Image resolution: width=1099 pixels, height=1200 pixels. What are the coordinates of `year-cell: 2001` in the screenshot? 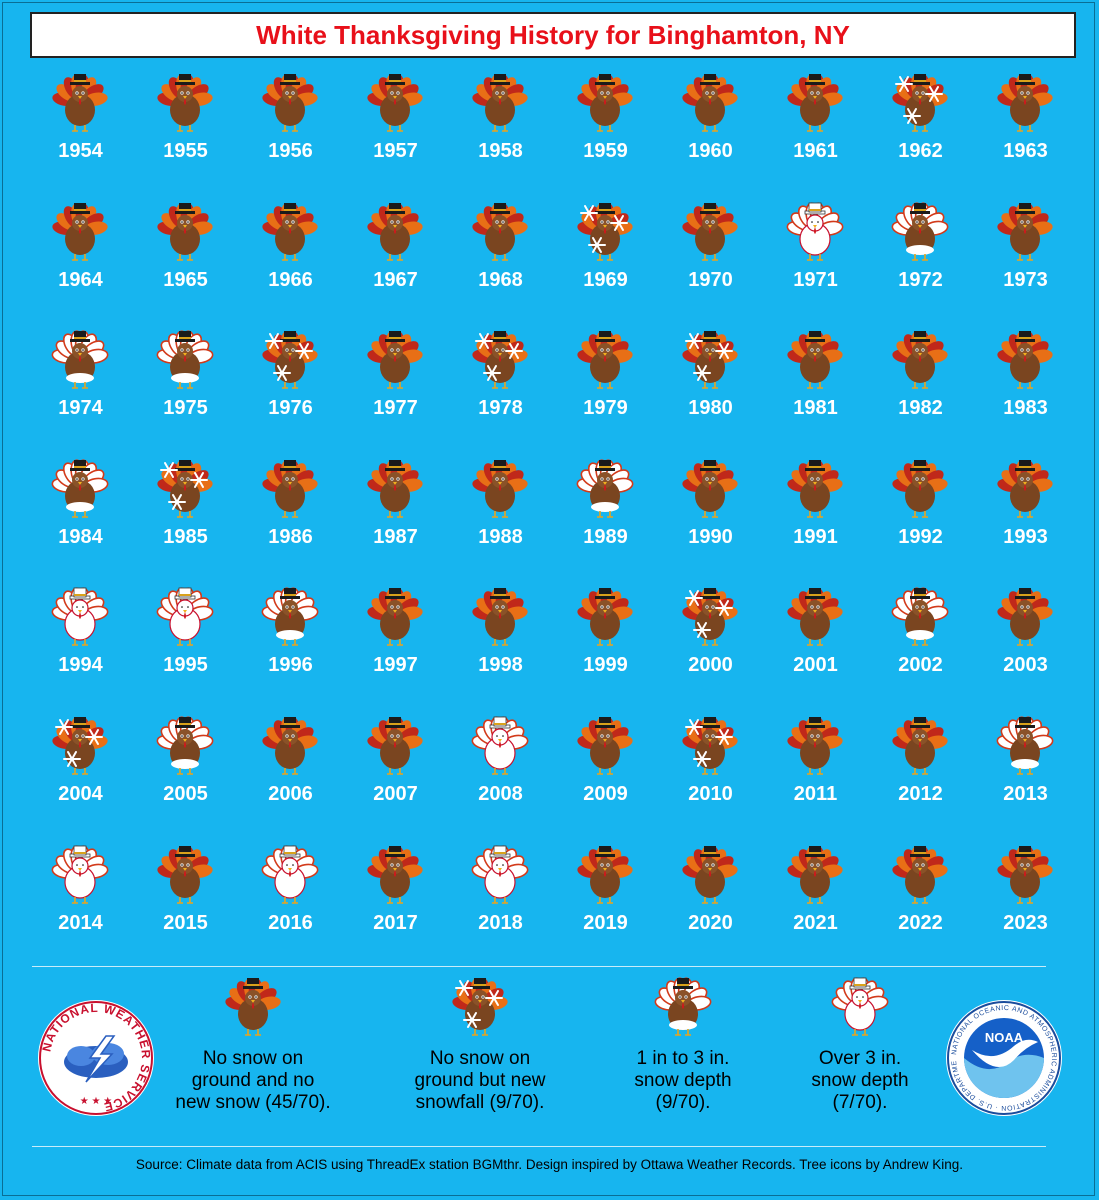 It's located at (815, 650).